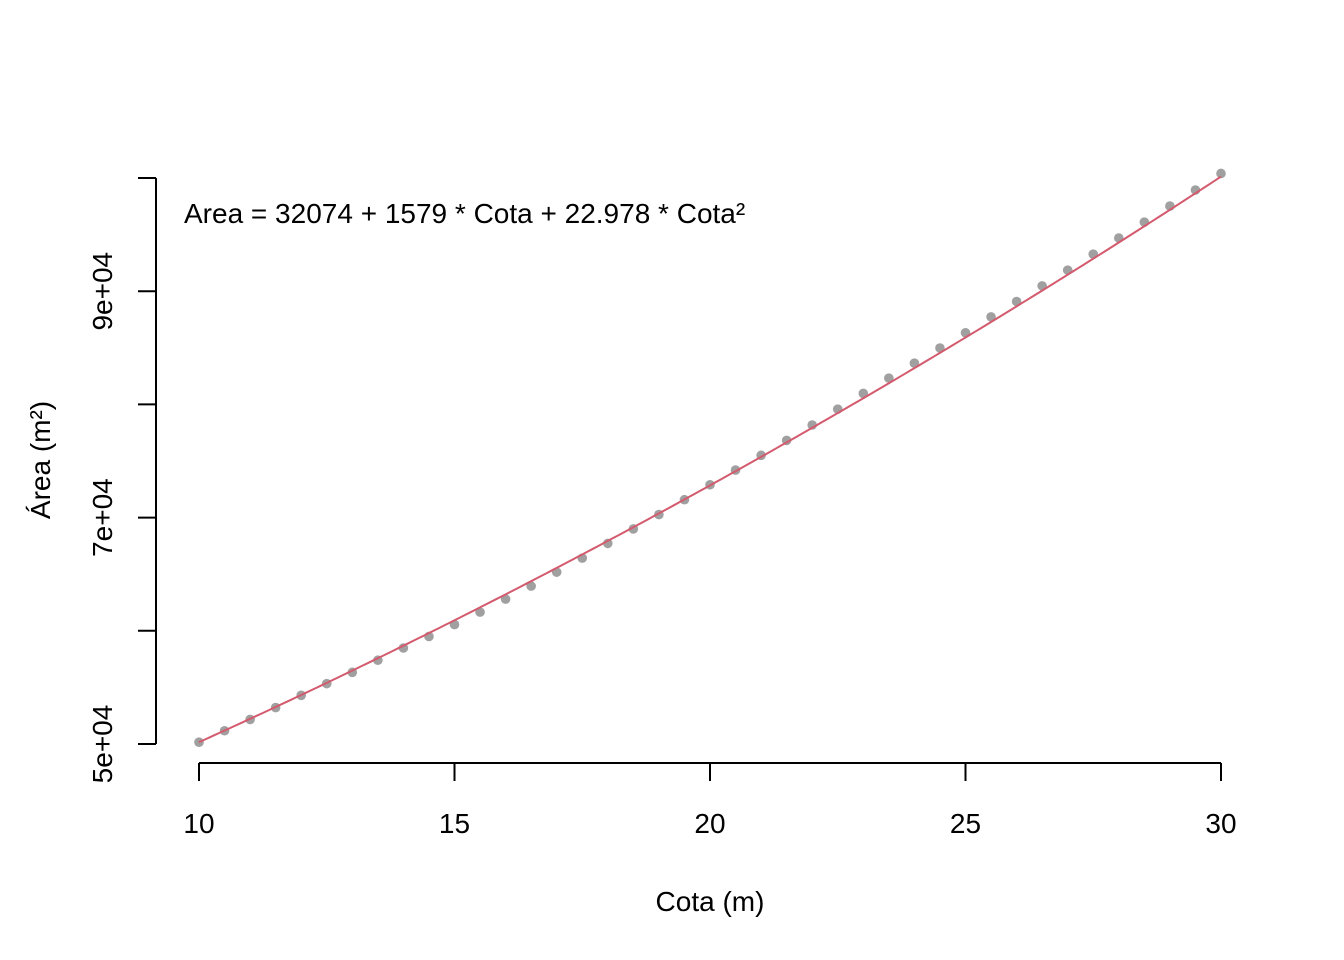  Describe the element at coordinates (1220, 823) in the screenshot. I see `x-tick-label: 30` at that location.